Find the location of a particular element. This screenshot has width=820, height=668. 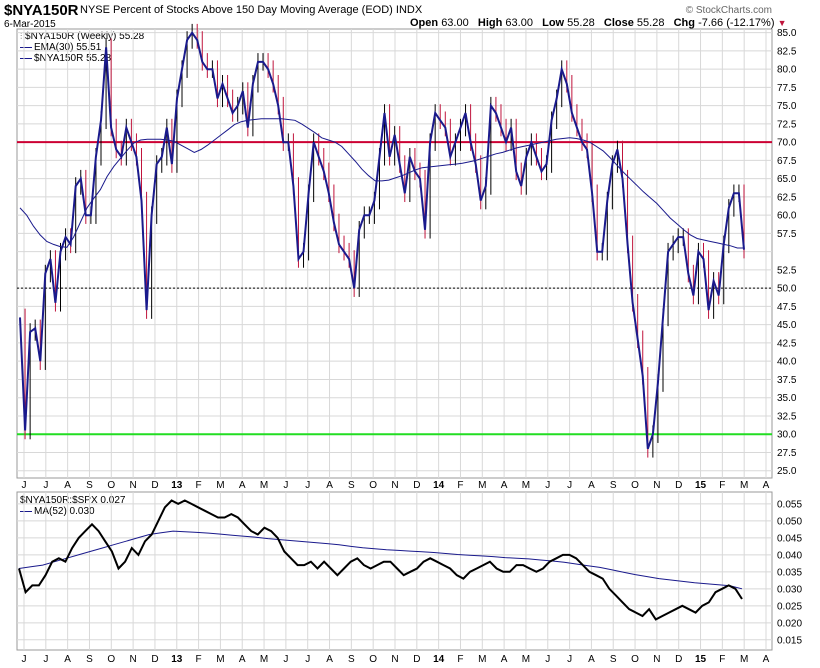

ratio-x-tick-label: F is located at coordinates (199, 659).